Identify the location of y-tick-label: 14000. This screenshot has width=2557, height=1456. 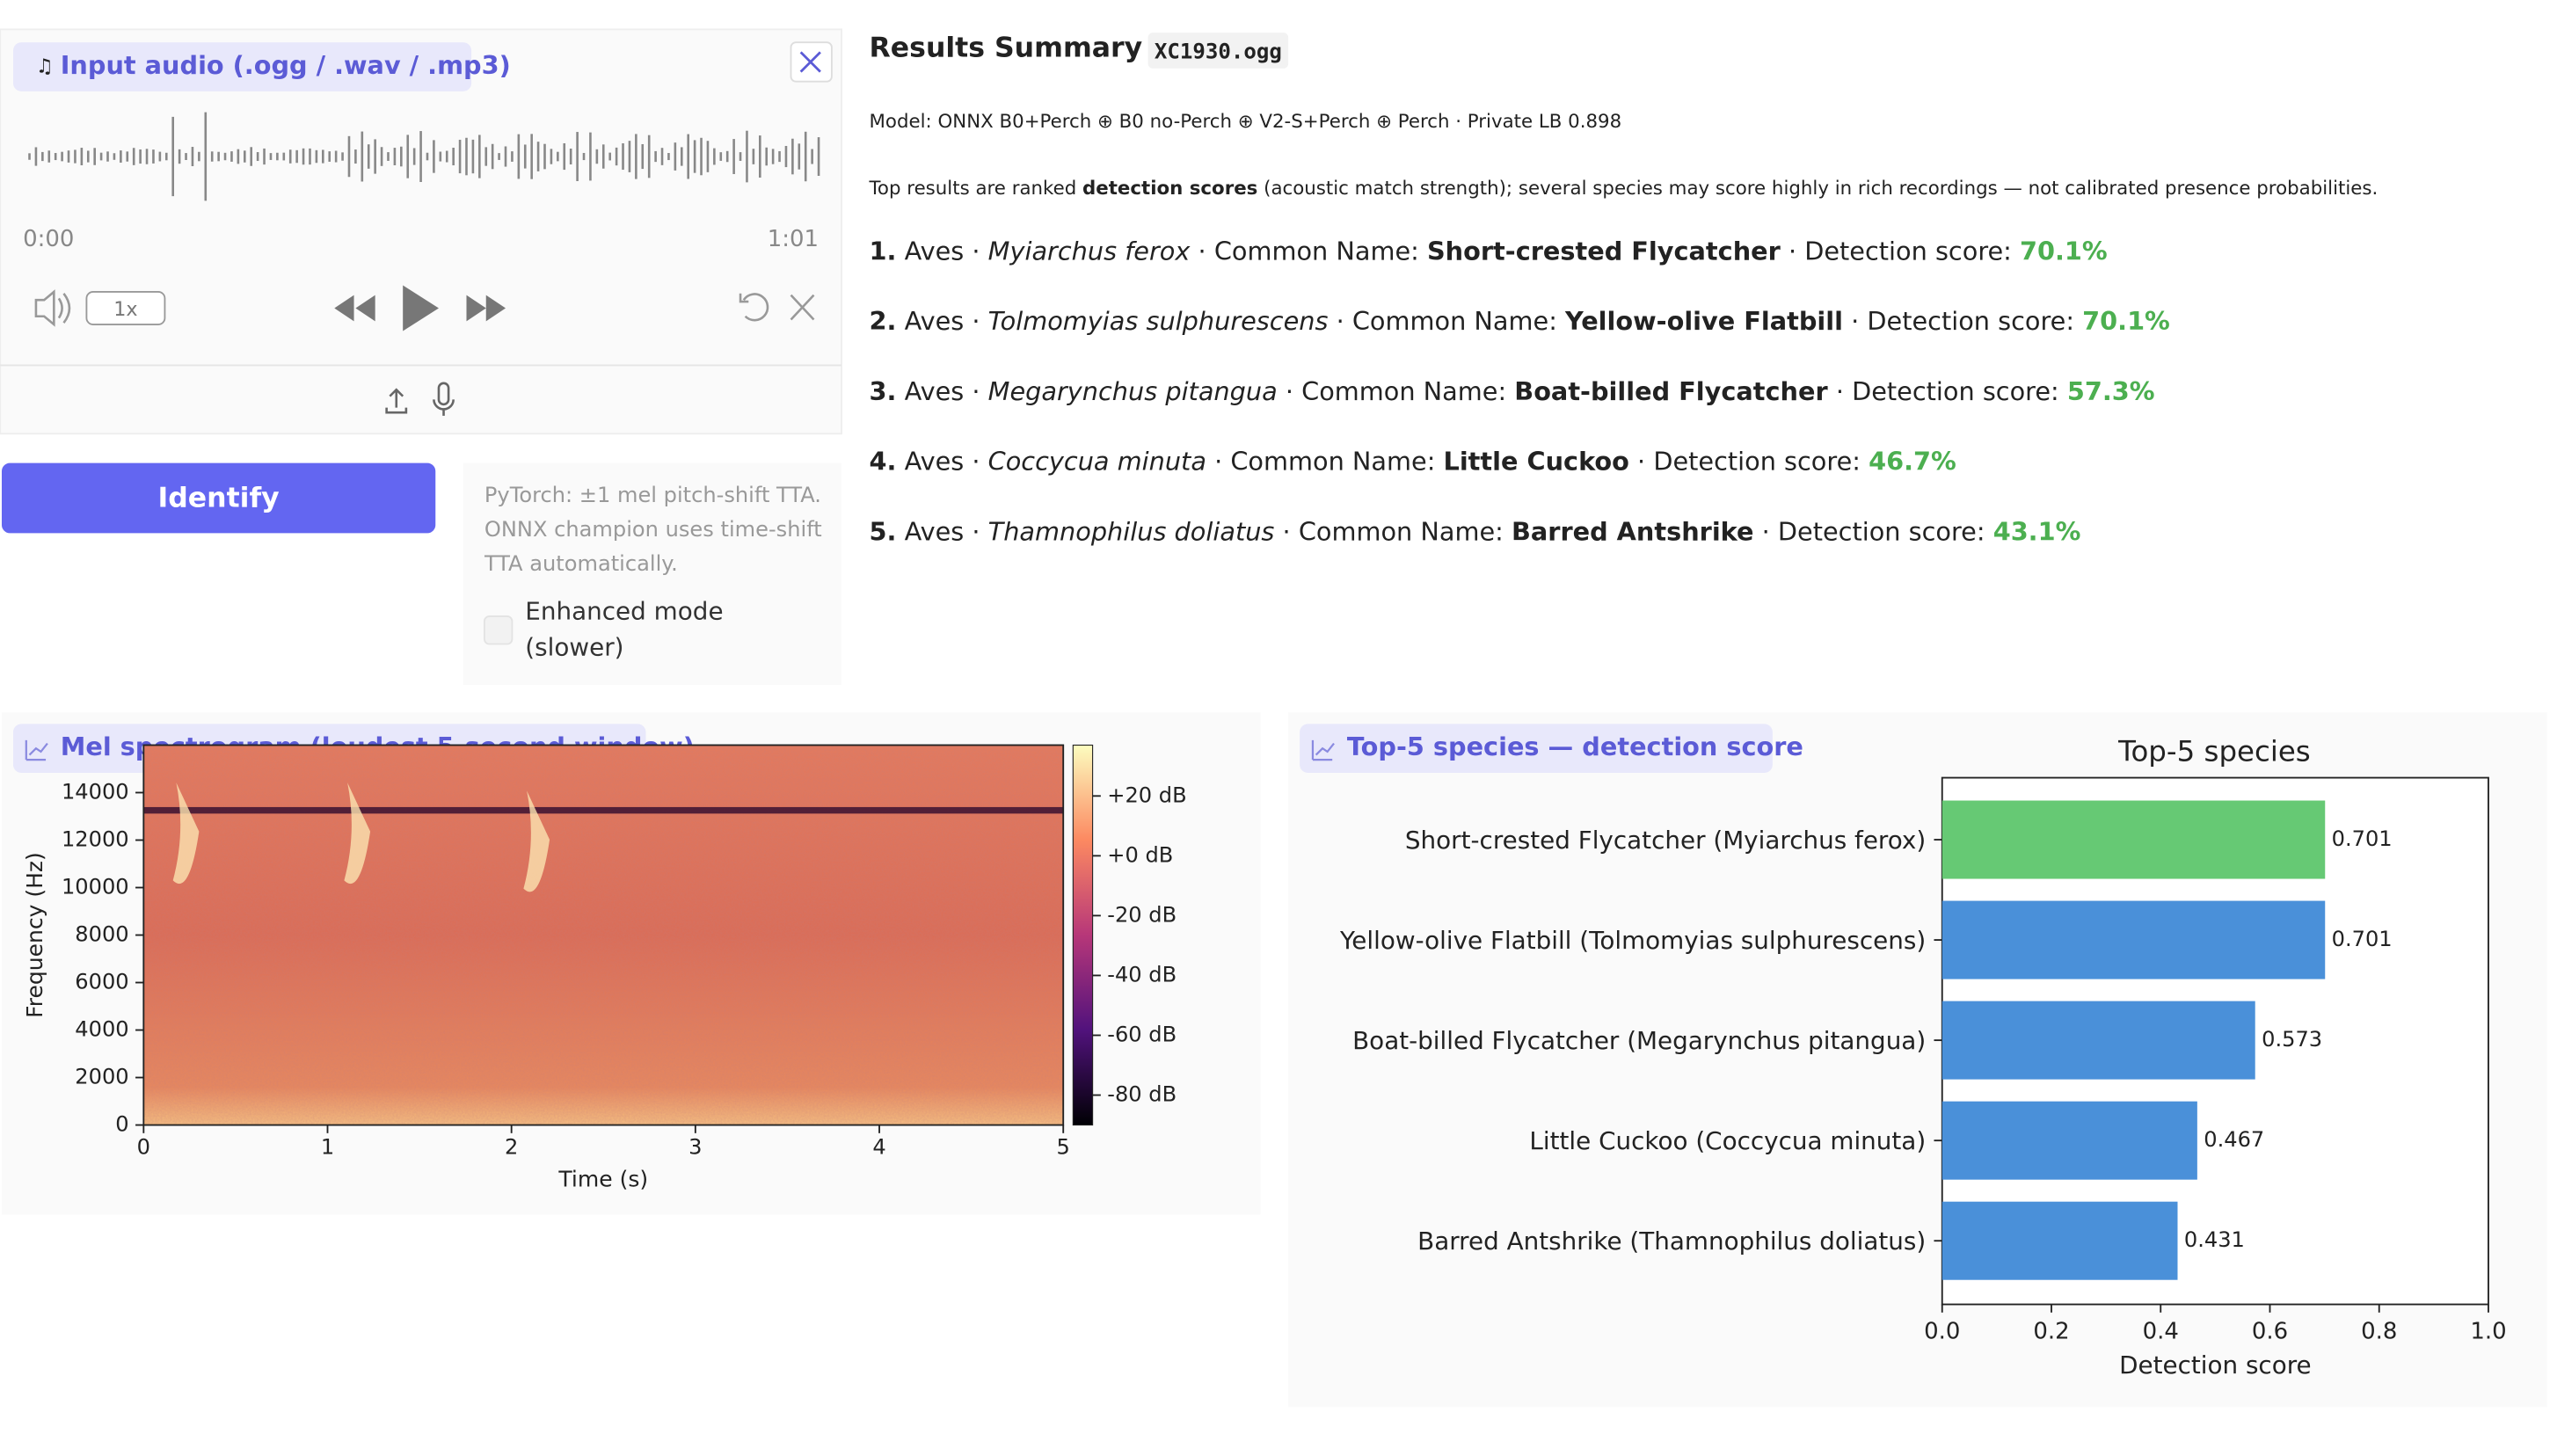
(95, 791).